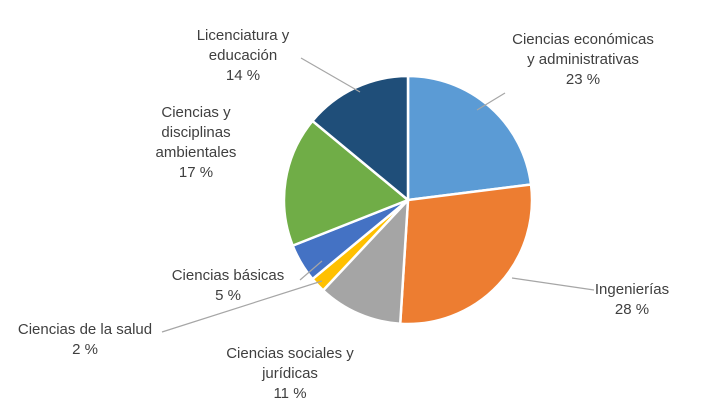 The height and width of the screenshot is (414, 705). What do you see at coordinates (228, 285) in the screenshot?
I see `slice-label-basicas: Ciencias básicas 5 %` at bounding box center [228, 285].